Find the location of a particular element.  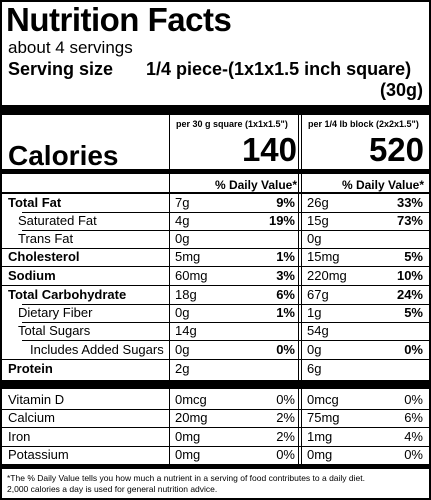

micronutrient-dv-2: 4% is located at coordinates (413, 436).